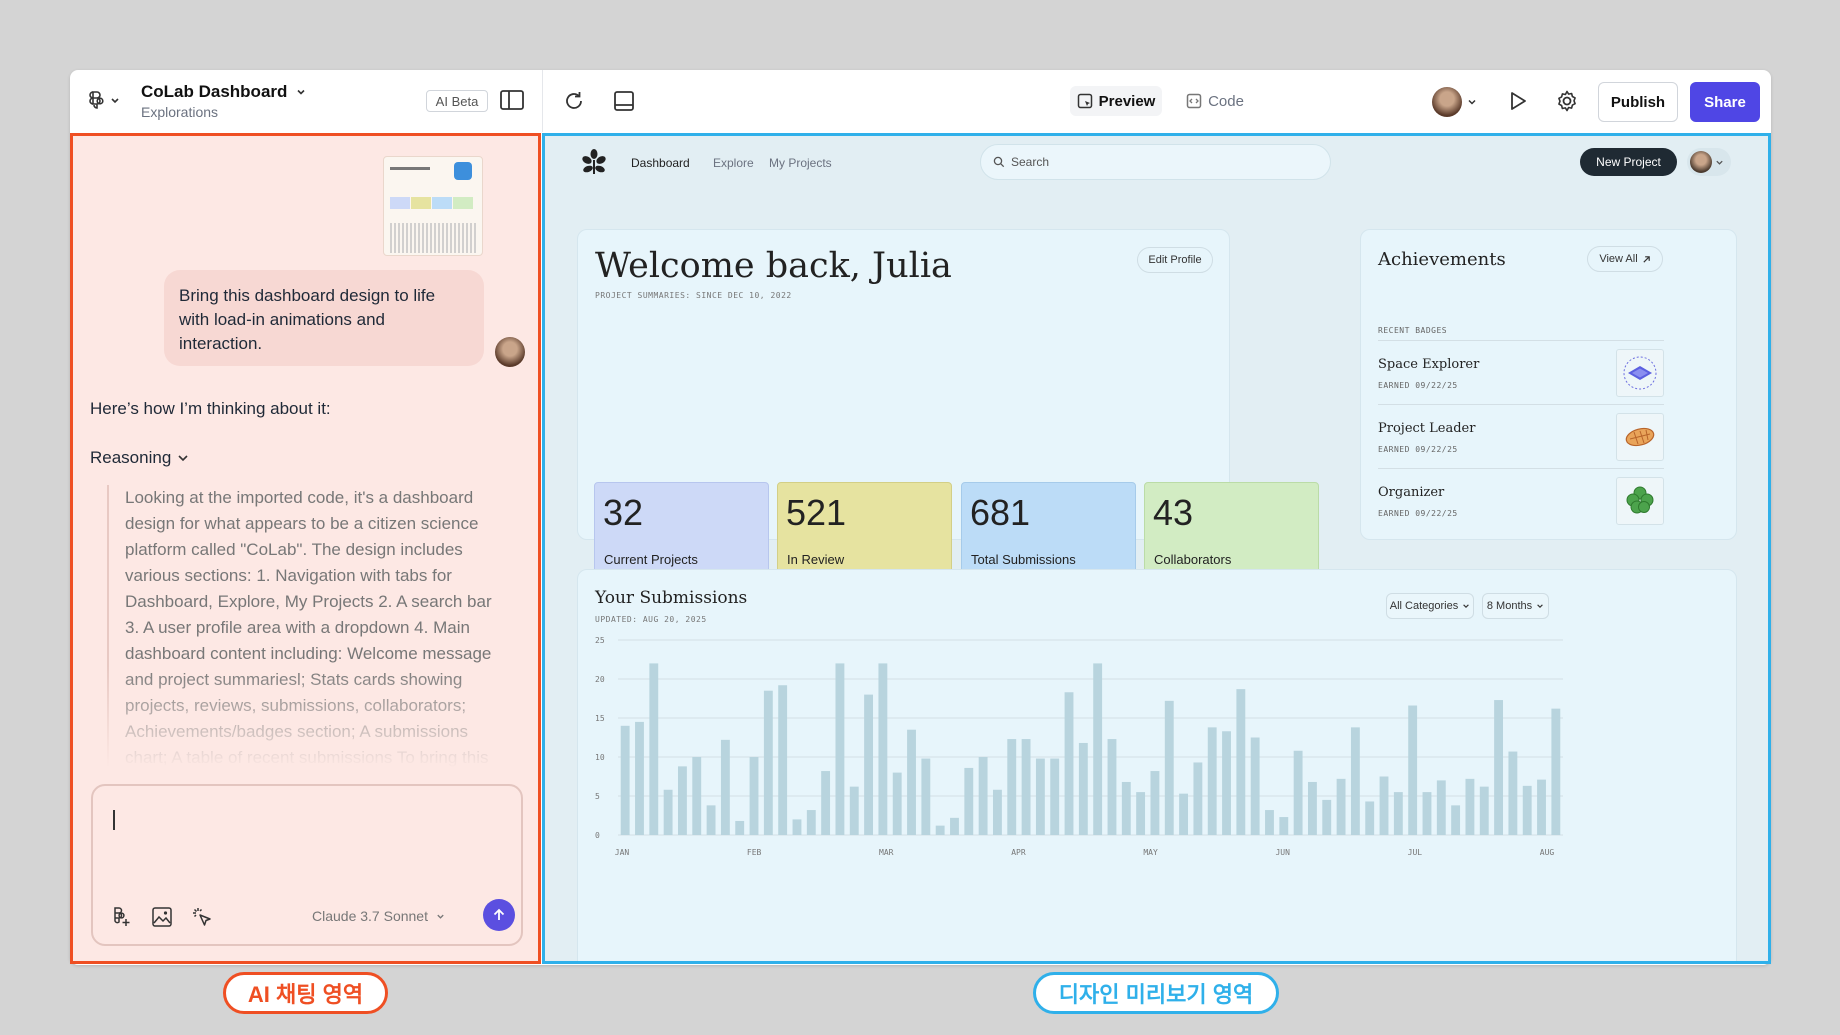 Image resolution: width=1840 pixels, height=1035 pixels. Describe the element at coordinates (1231, 529) in the screenshot. I see `stat-card-collaborators: 43 Collaborators` at that location.